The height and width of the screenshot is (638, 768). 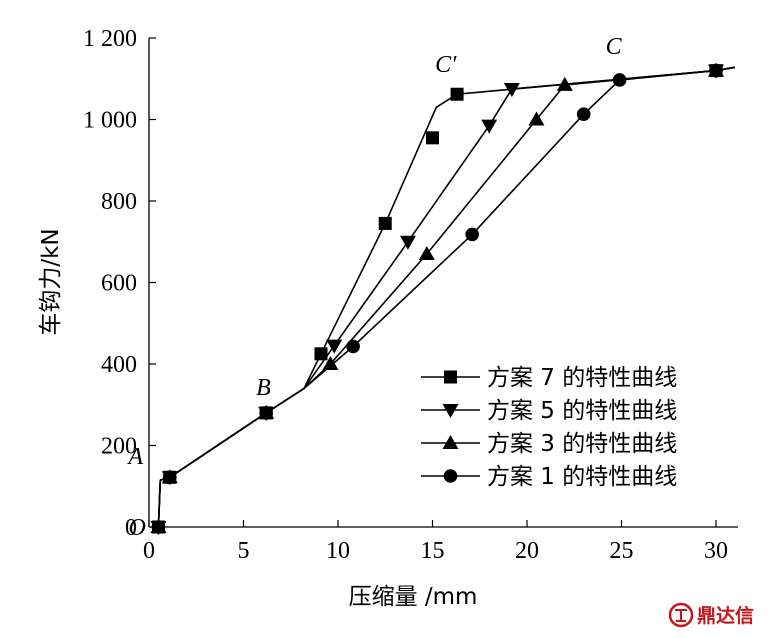 What do you see at coordinates (244, 551) in the screenshot?
I see `x-tick-label: 5` at bounding box center [244, 551].